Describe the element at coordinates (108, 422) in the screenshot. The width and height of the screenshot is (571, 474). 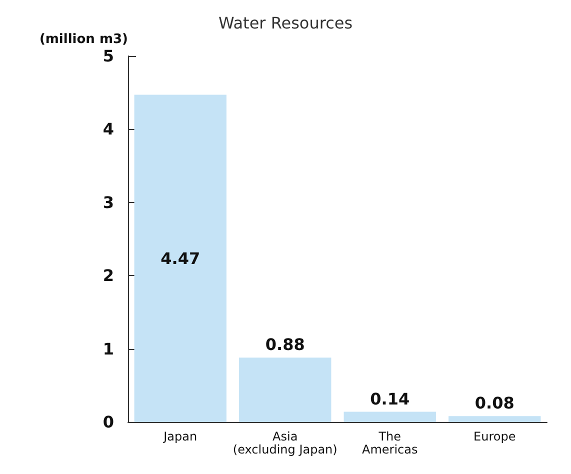
I see `y-tick-label: 0` at that location.